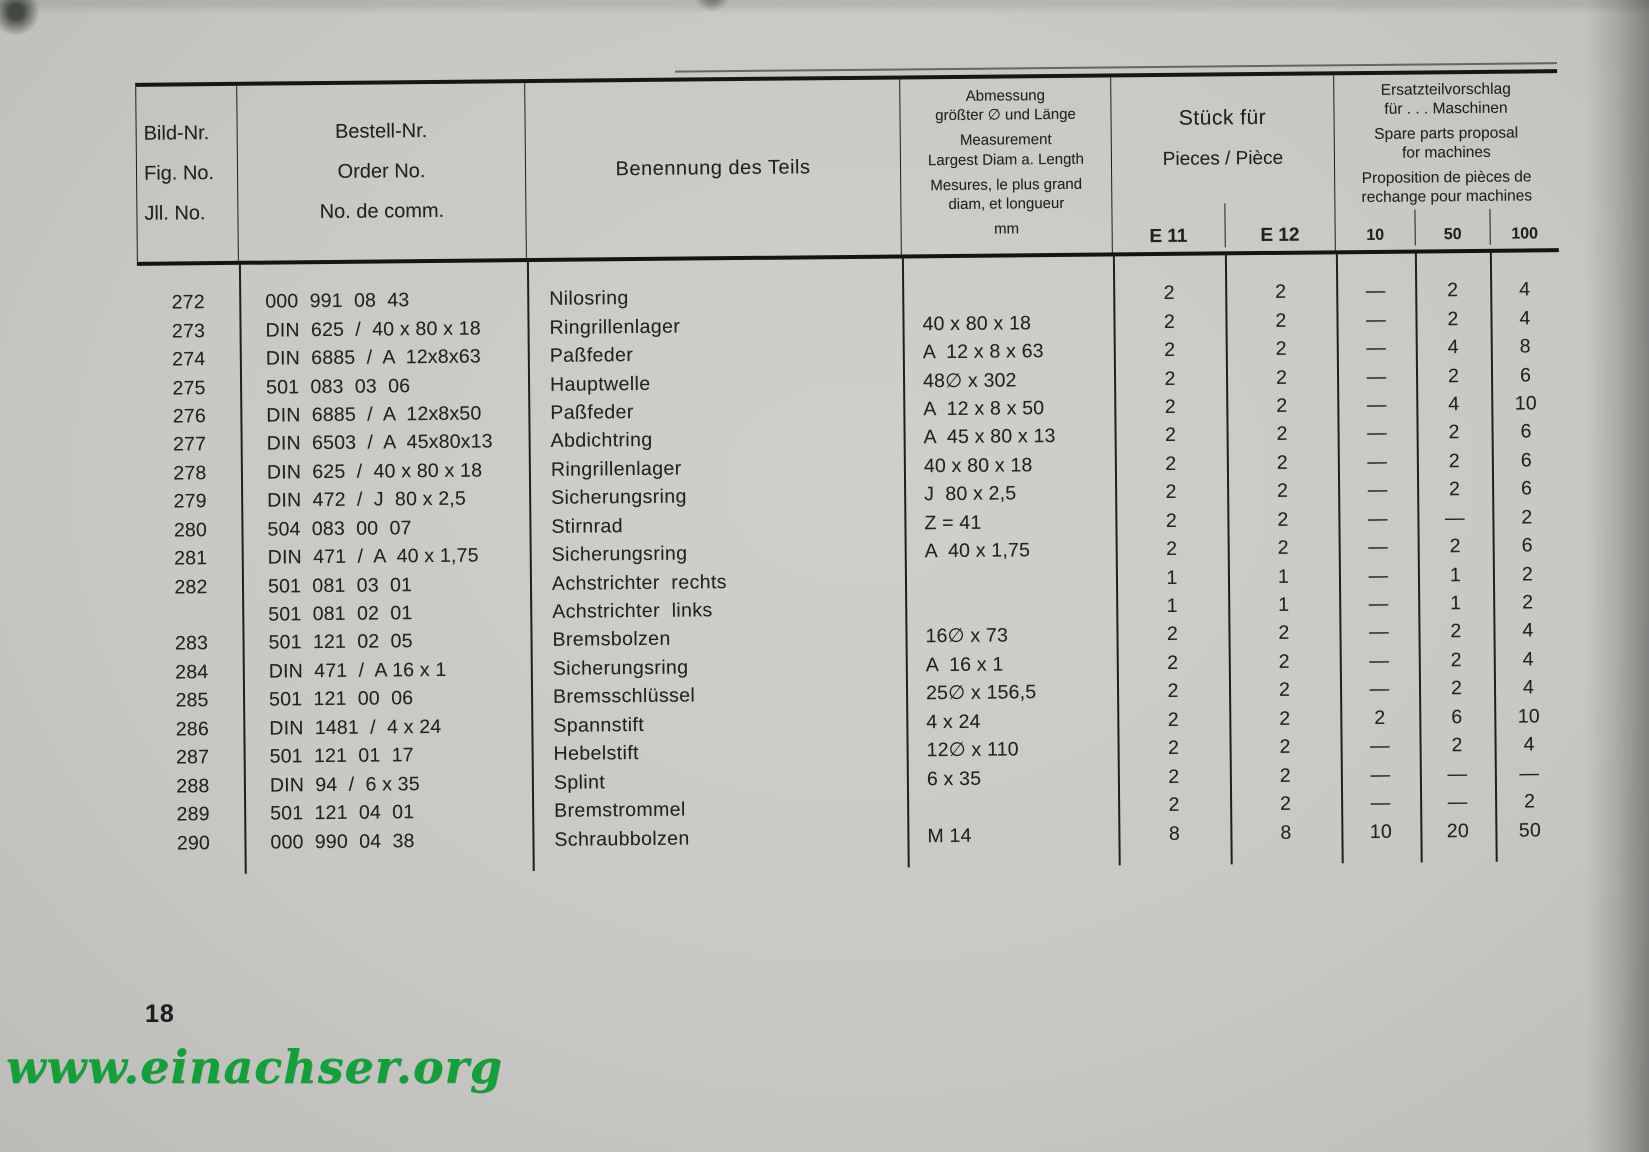 The height and width of the screenshot is (1152, 1649). What do you see at coordinates (1458, 830) in the screenshot?
I see `qty-50-cell: 20` at bounding box center [1458, 830].